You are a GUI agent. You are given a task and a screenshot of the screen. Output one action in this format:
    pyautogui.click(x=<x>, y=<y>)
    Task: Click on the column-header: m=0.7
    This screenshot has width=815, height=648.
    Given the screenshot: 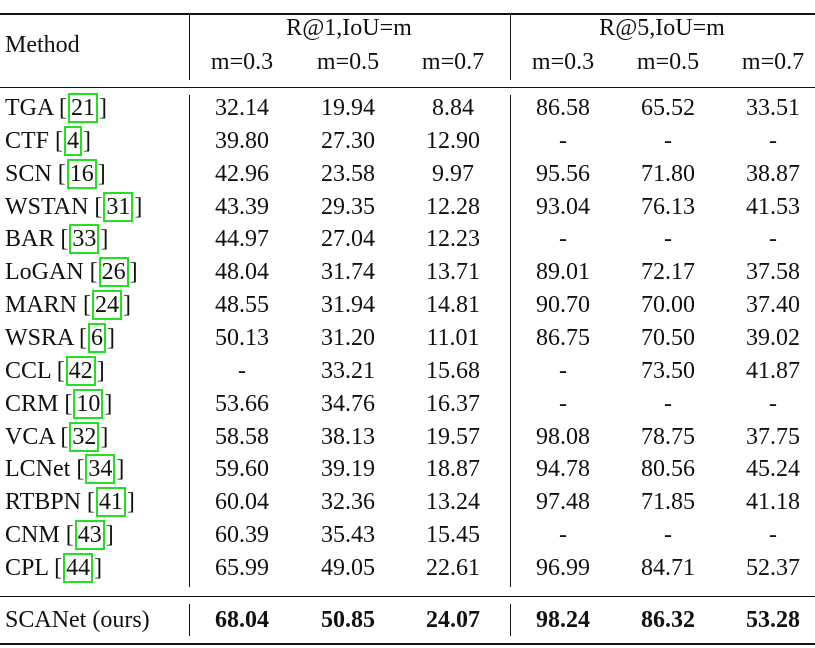 What is the action you would take?
    pyautogui.click(x=773, y=62)
    